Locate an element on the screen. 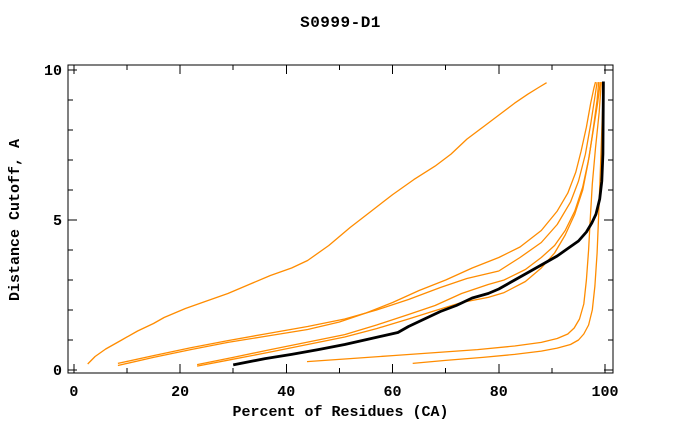 This screenshot has width=680, height=440. x-tick-label: 0 is located at coordinates (73, 392).